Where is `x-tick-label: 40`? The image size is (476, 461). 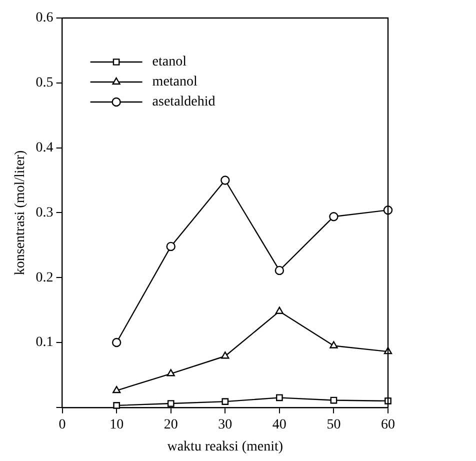
x-tick-label: 40 is located at coordinates (279, 424).